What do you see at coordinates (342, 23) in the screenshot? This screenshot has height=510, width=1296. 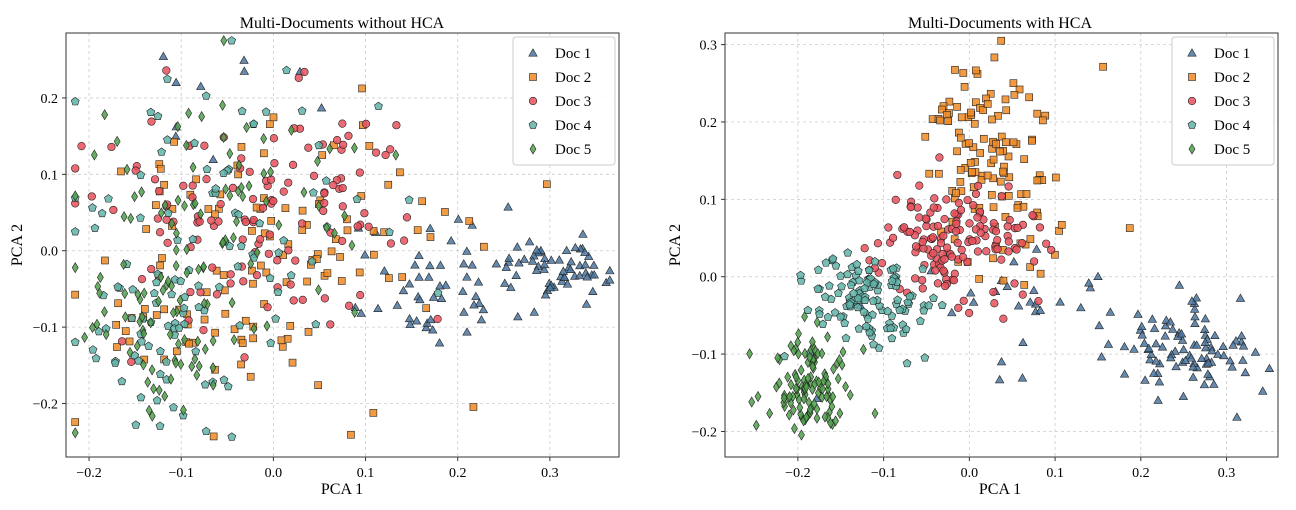 I see `chart-title: Multi-Documents without HCA` at bounding box center [342, 23].